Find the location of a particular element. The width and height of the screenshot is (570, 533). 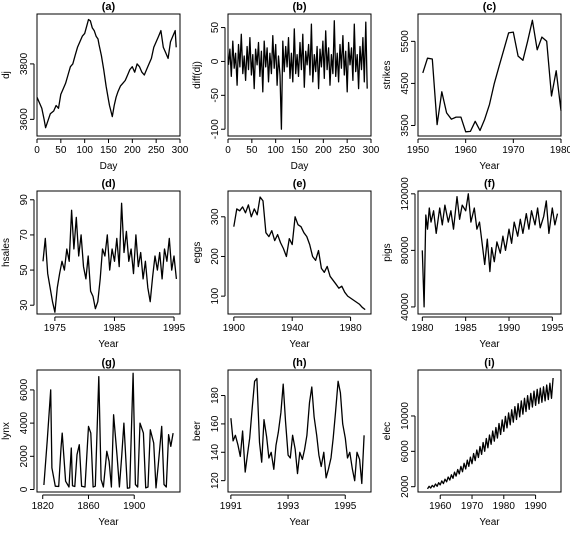

y-axis-label: hsales is located at coordinates (6, 252).